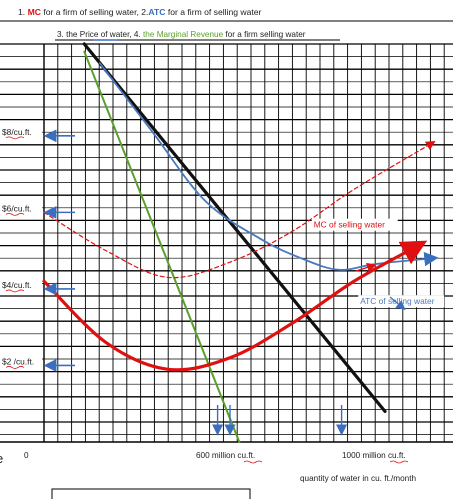  What do you see at coordinates (366, 267) in the screenshot?
I see `mc-pointer-arrow` at bounding box center [366, 267].